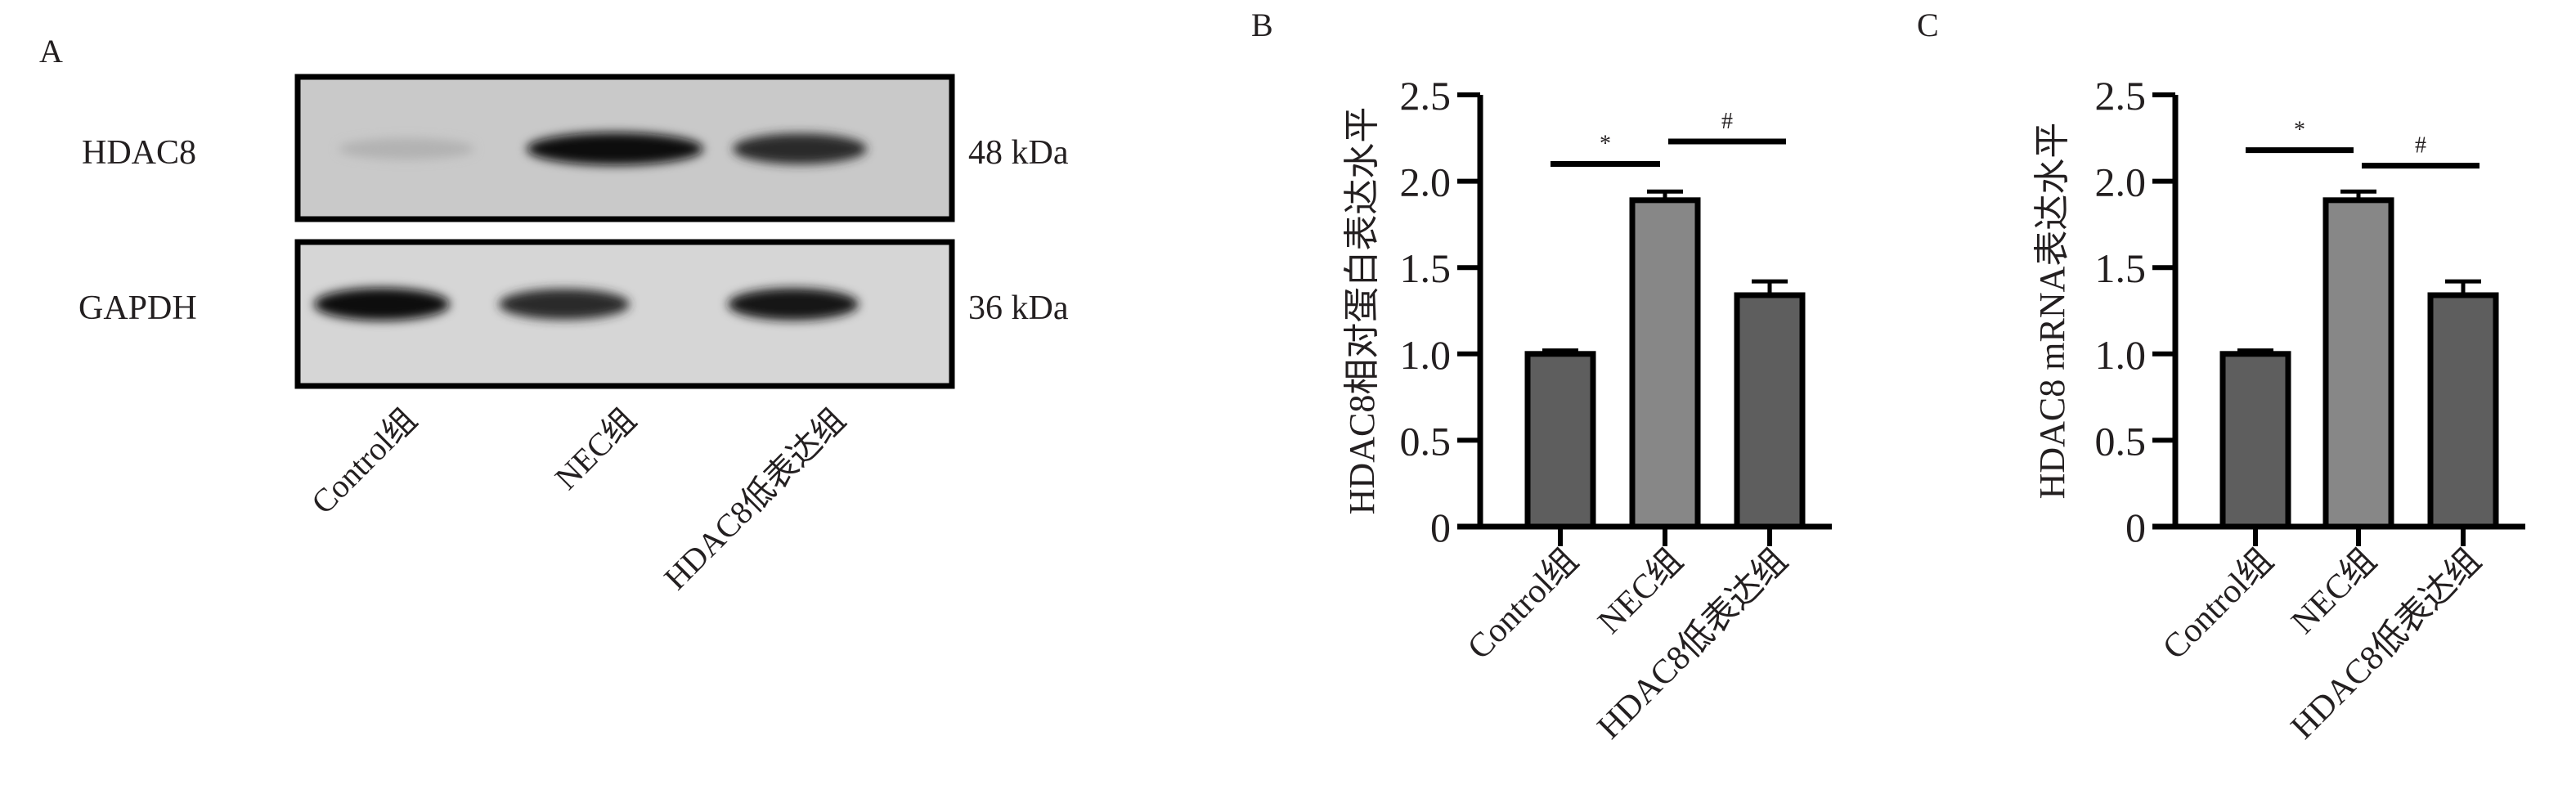  What do you see at coordinates (1362, 311) in the screenshot?
I see `y-axis-label: HDAC8相对蛋白表达水平` at bounding box center [1362, 311].